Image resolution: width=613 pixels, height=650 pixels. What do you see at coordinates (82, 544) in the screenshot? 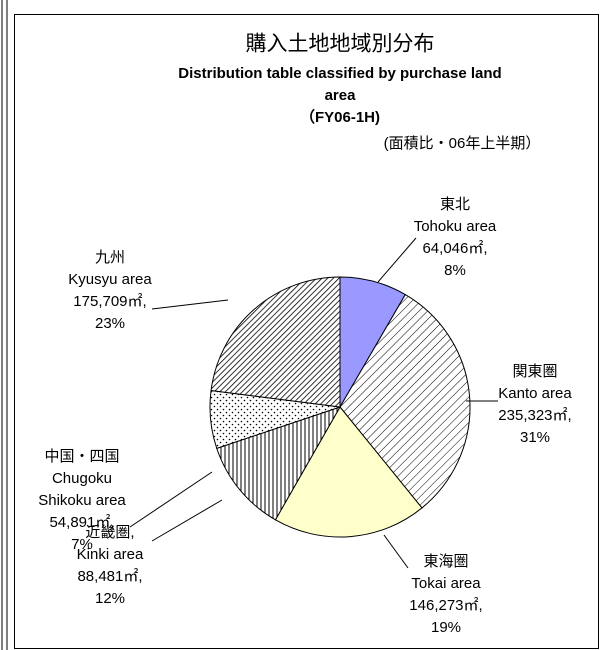
I see `percent-label: 7%` at bounding box center [82, 544].